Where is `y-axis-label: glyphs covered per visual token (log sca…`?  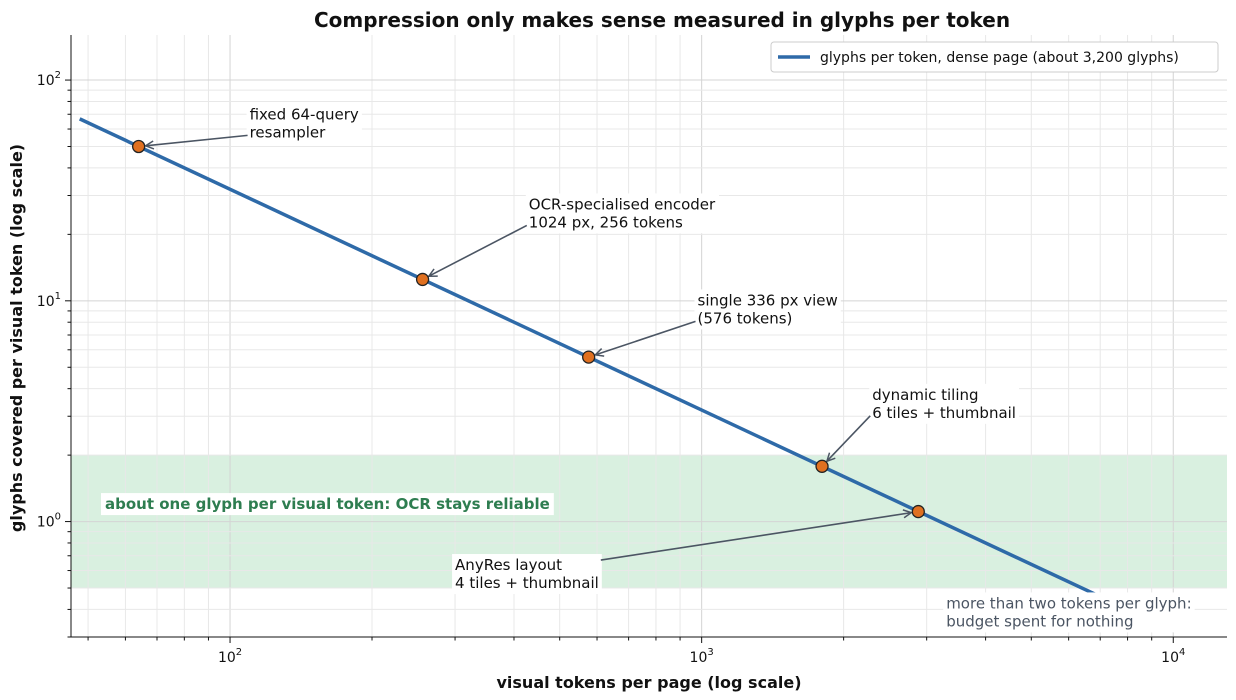
y-axis-label: glyphs covered per visual token (log sca… is located at coordinates (16, 338).